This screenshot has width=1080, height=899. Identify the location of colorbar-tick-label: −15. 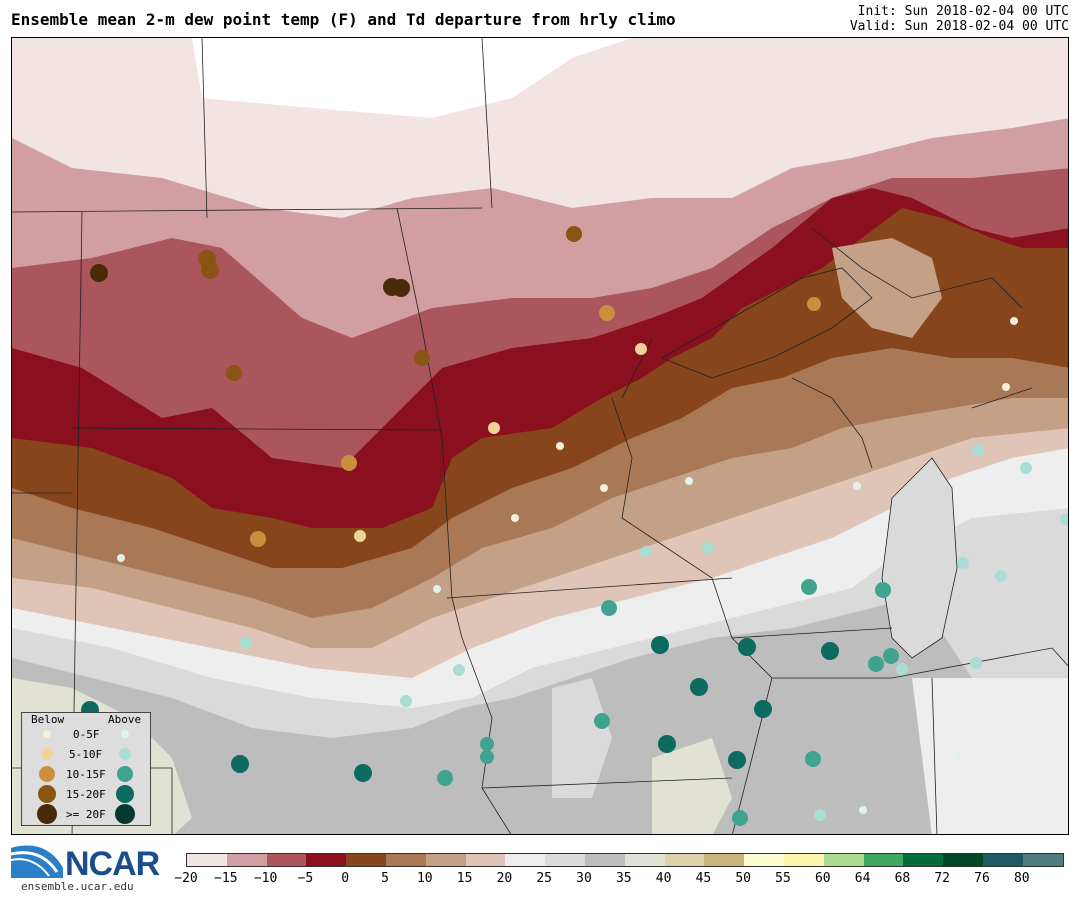
(226, 878).